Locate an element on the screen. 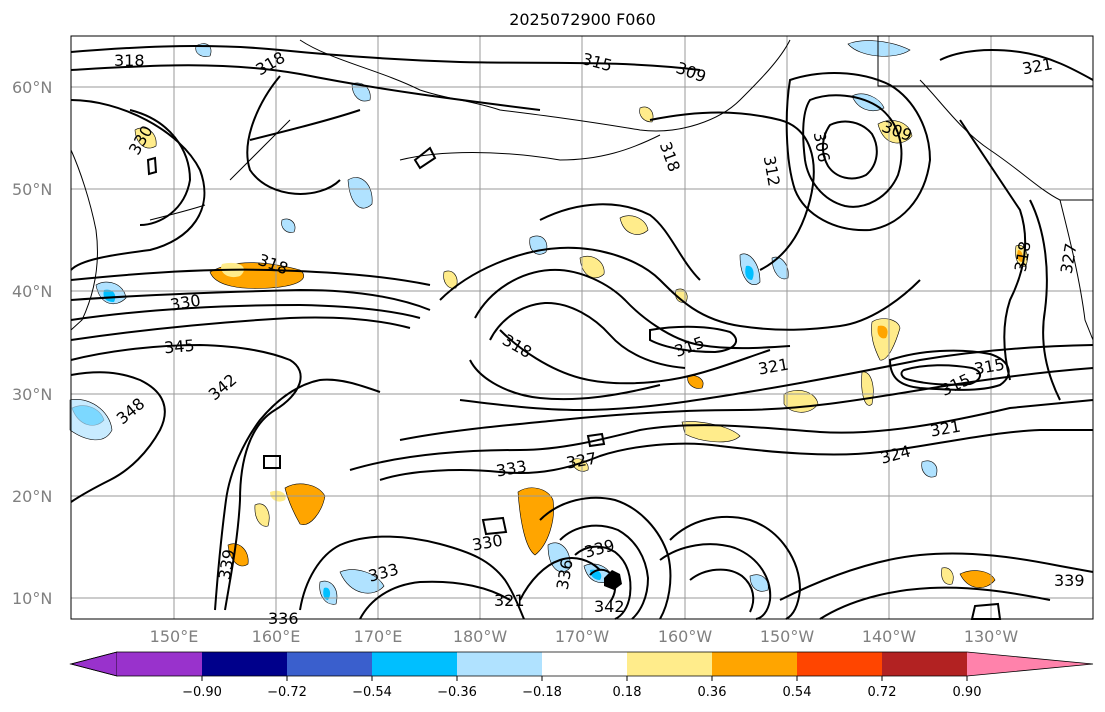 The height and width of the screenshot is (712, 1105). lat-label: 50°N is located at coordinates (32, 189).